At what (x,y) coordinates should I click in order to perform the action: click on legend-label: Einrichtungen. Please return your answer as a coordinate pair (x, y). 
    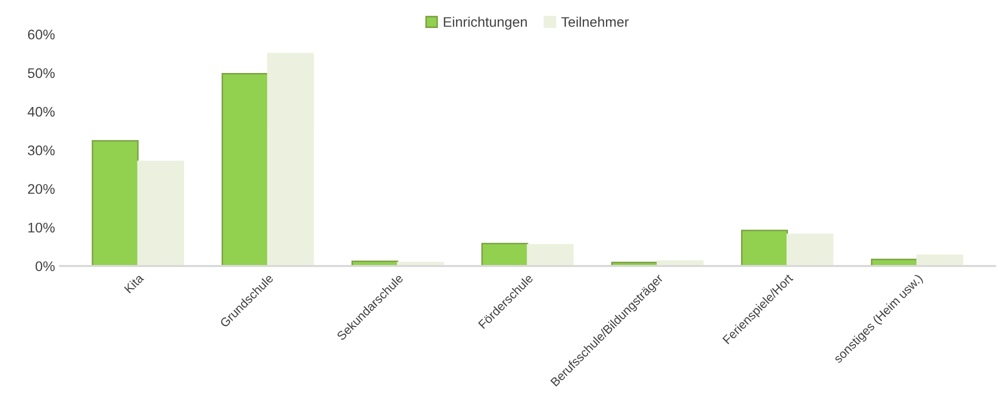
    Looking at the image, I should click on (485, 23).